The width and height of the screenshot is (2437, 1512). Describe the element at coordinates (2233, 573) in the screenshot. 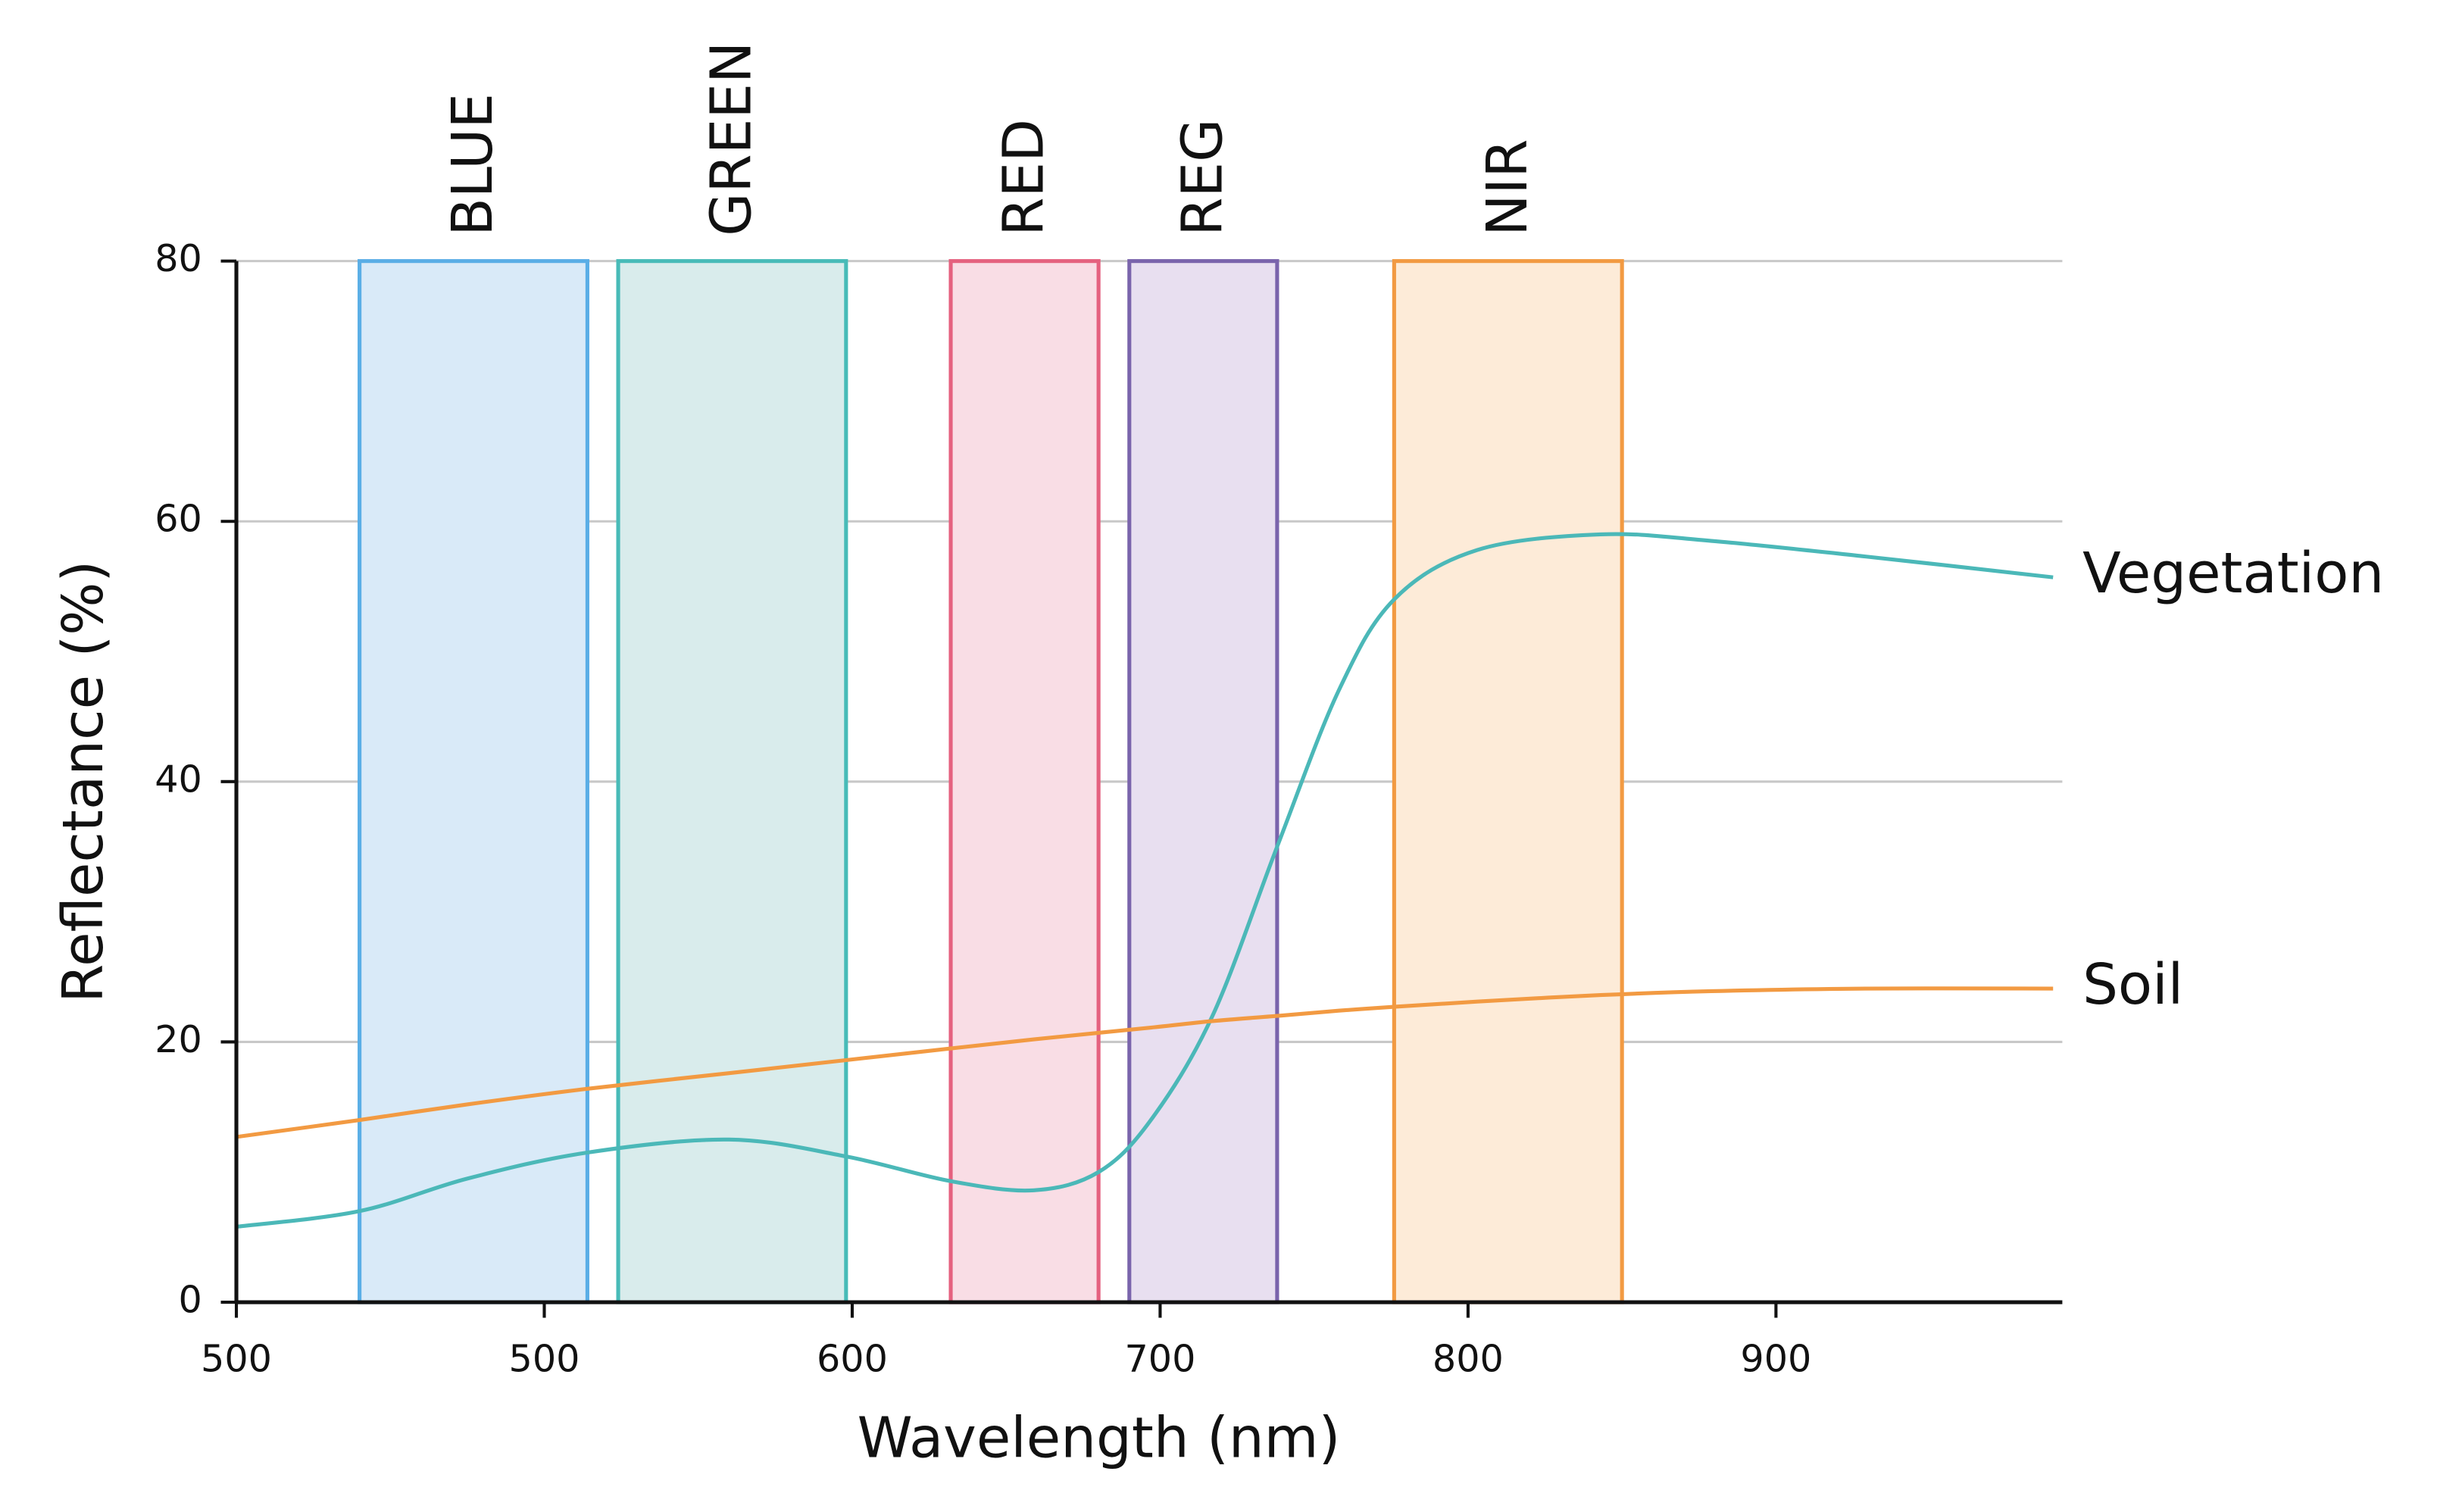

I see `series-label: Vegetation` at that location.